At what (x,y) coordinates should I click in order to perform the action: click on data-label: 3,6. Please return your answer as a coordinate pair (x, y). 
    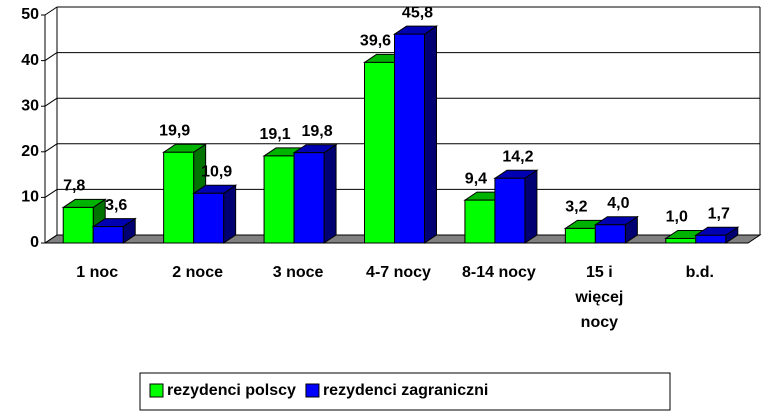
    Looking at the image, I should click on (116, 205).